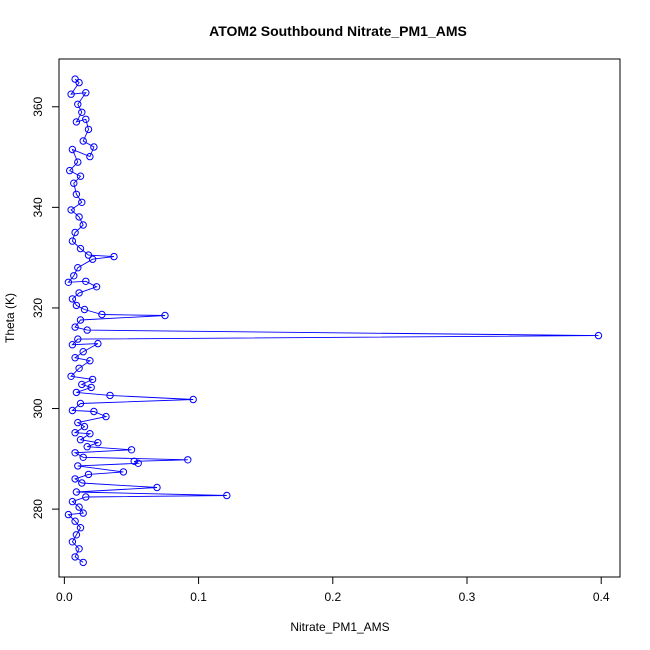 This screenshot has width=650, height=650. I want to click on y-tick-label: 300, so click(38, 408).